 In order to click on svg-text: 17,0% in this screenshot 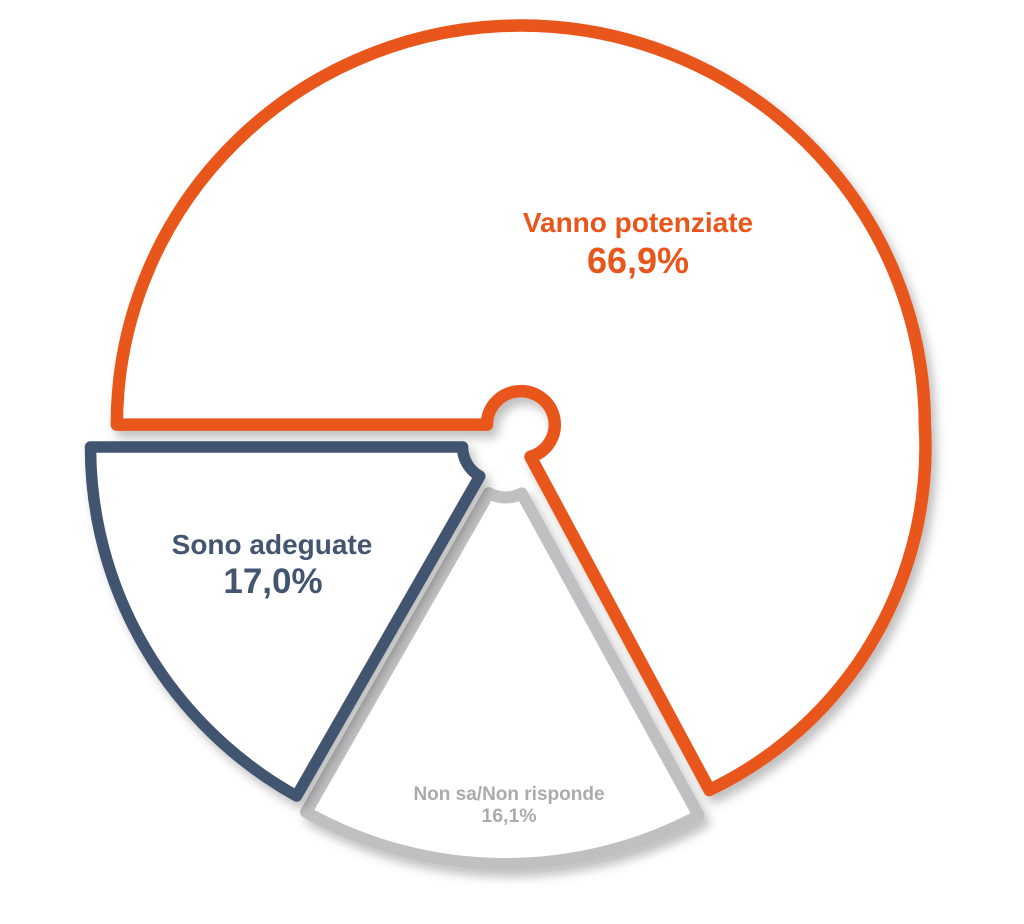, I will do `click(272, 581)`.